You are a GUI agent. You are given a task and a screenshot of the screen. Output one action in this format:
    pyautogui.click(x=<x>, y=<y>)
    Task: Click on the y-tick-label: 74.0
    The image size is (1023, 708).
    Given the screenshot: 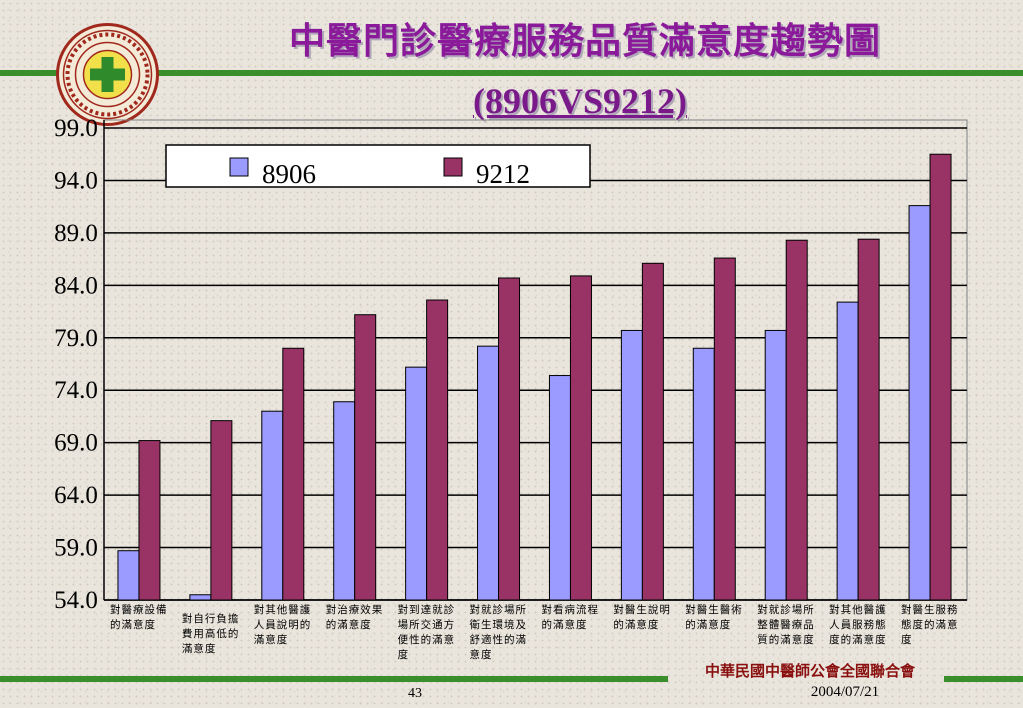 What is the action you would take?
    pyautogui.click(x=76, y=390)
    